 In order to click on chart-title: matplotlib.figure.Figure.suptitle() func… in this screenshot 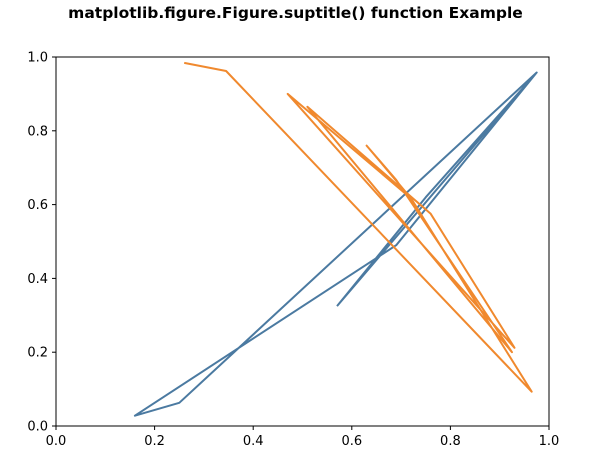, I will do `click(295, 13)`.